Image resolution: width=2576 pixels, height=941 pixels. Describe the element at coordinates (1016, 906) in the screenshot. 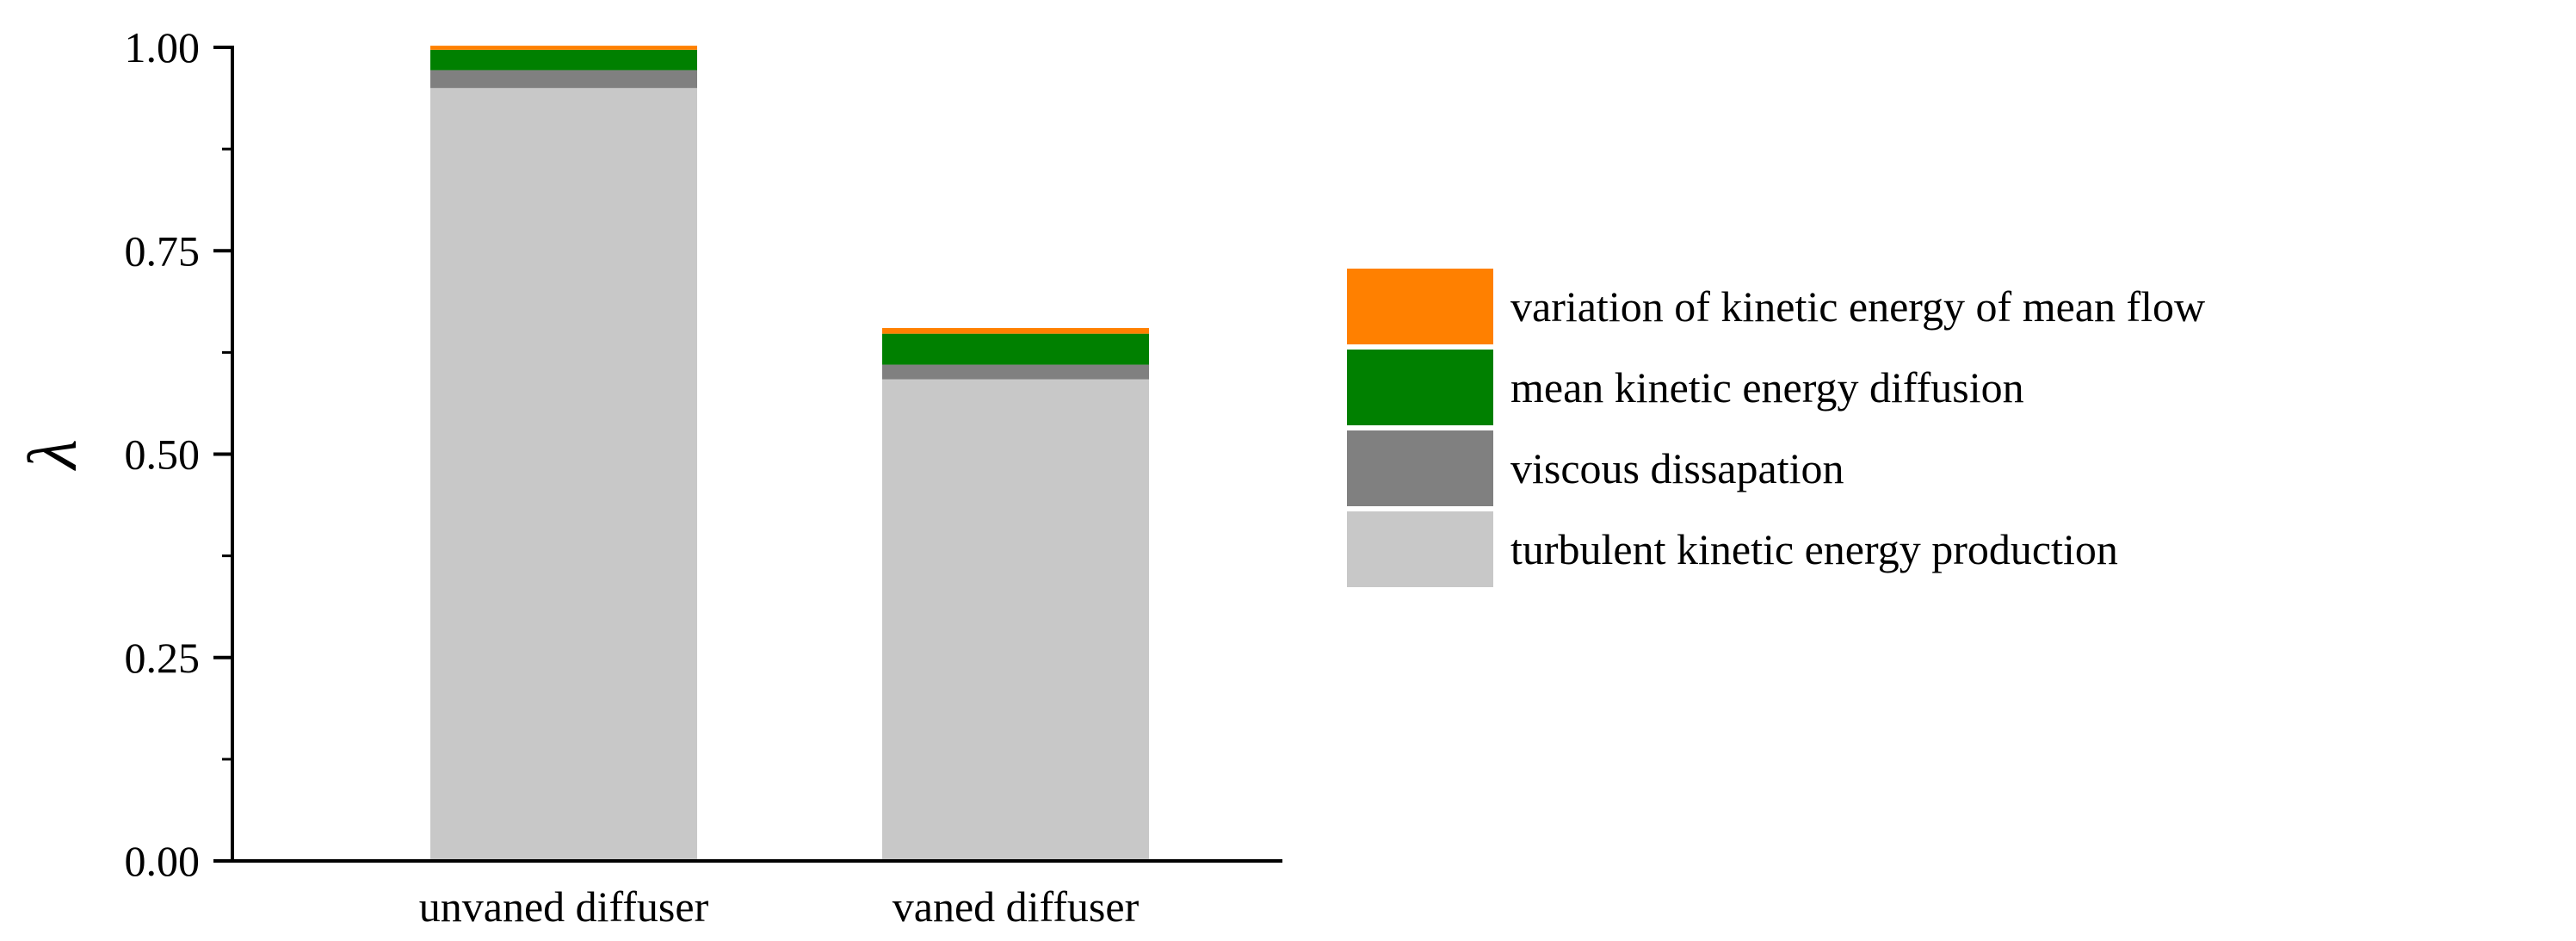

I see `x-category-label: vaned diffuser` at that location.